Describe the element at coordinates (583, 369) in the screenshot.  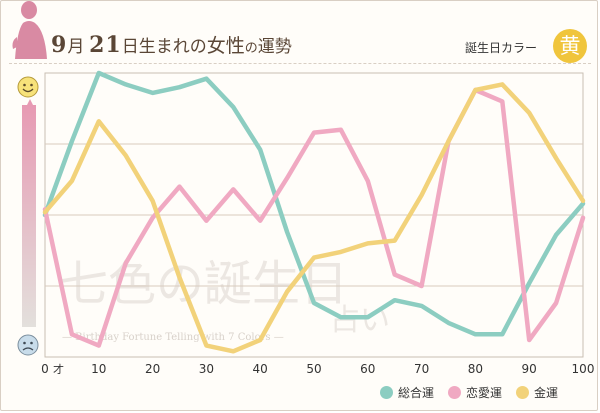
I see `x-tick-label: 100` at that location.